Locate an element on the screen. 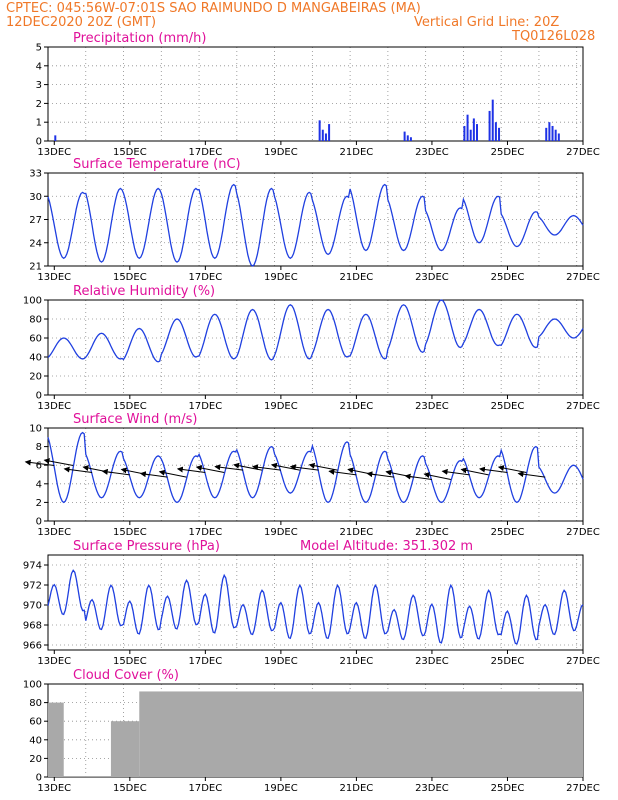 The image size is (618, 800). y-tick-label: 21 is located at coordinates (35, 267).